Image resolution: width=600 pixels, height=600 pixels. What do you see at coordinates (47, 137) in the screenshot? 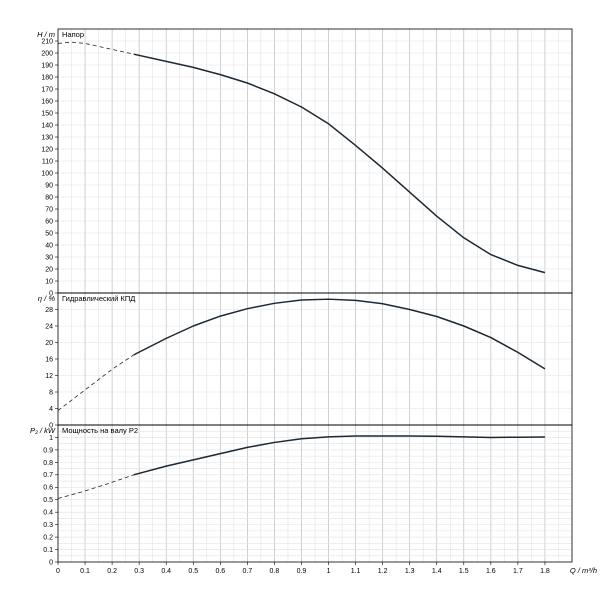
I see `head-y-tick-label: 130` at bounding box center [47, 137].